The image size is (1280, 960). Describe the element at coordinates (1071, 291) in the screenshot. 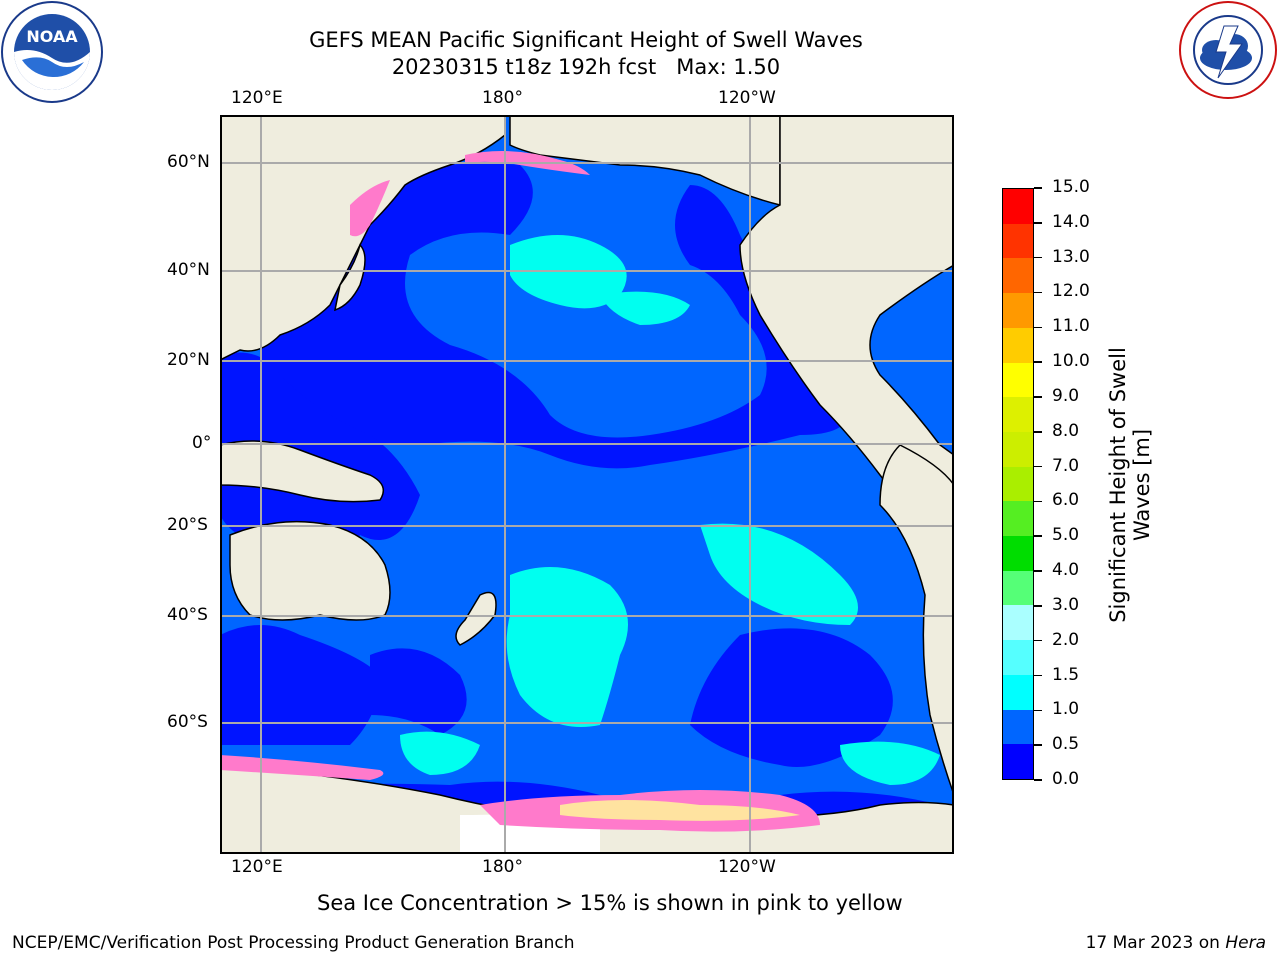

I see `colorbar-tick-label: 12.0` at that location.